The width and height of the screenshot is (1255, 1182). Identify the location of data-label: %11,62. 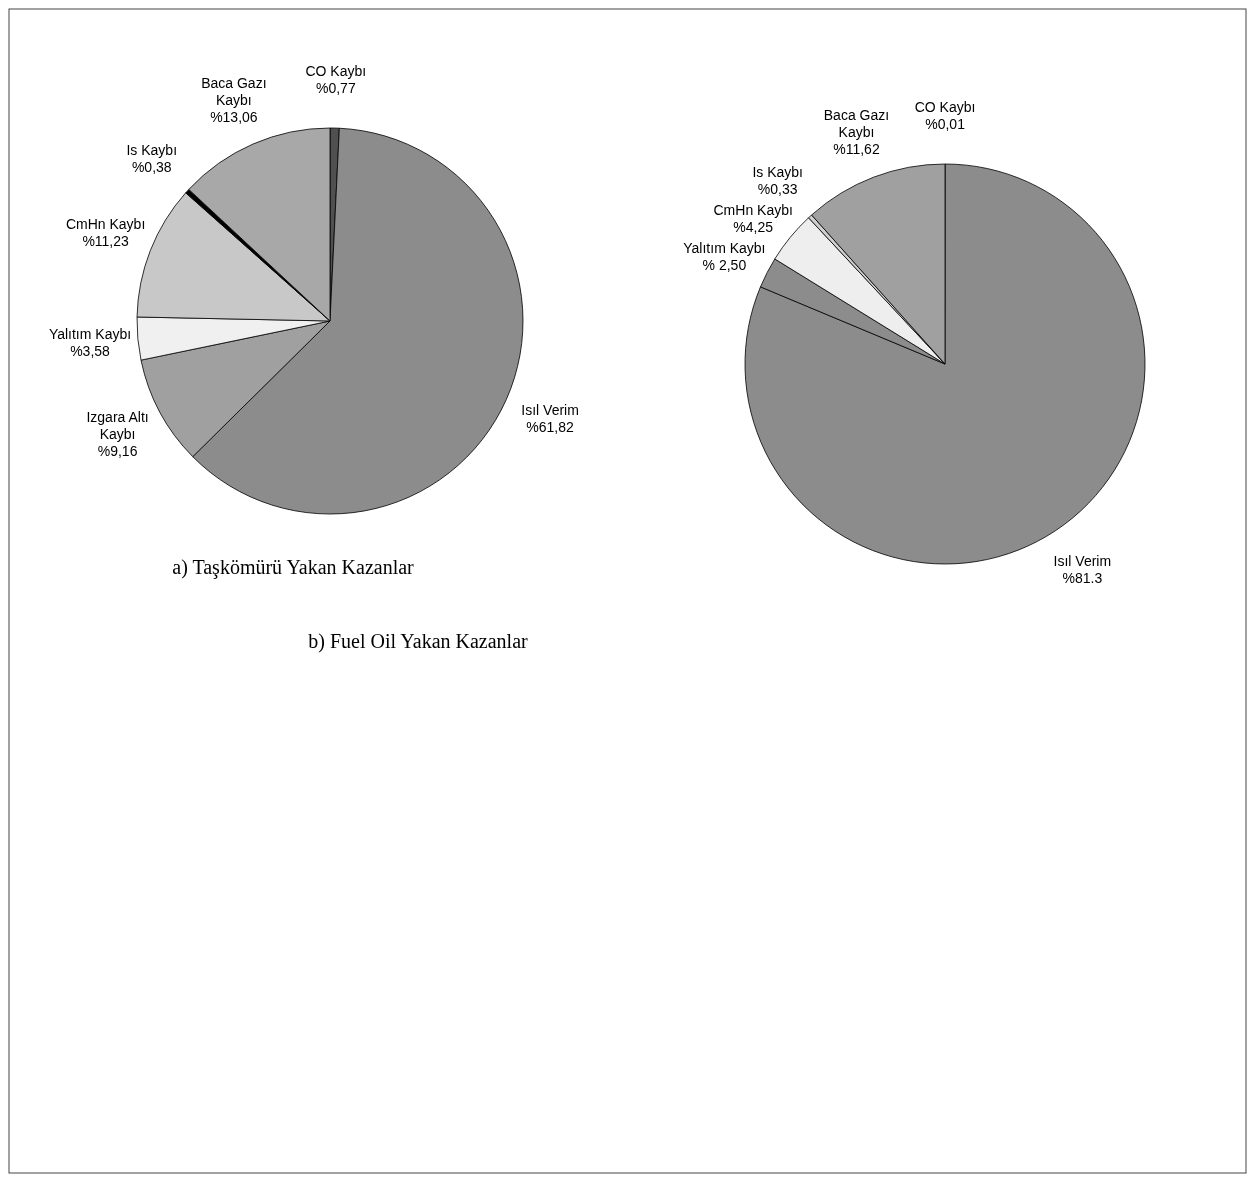
(856, 148).